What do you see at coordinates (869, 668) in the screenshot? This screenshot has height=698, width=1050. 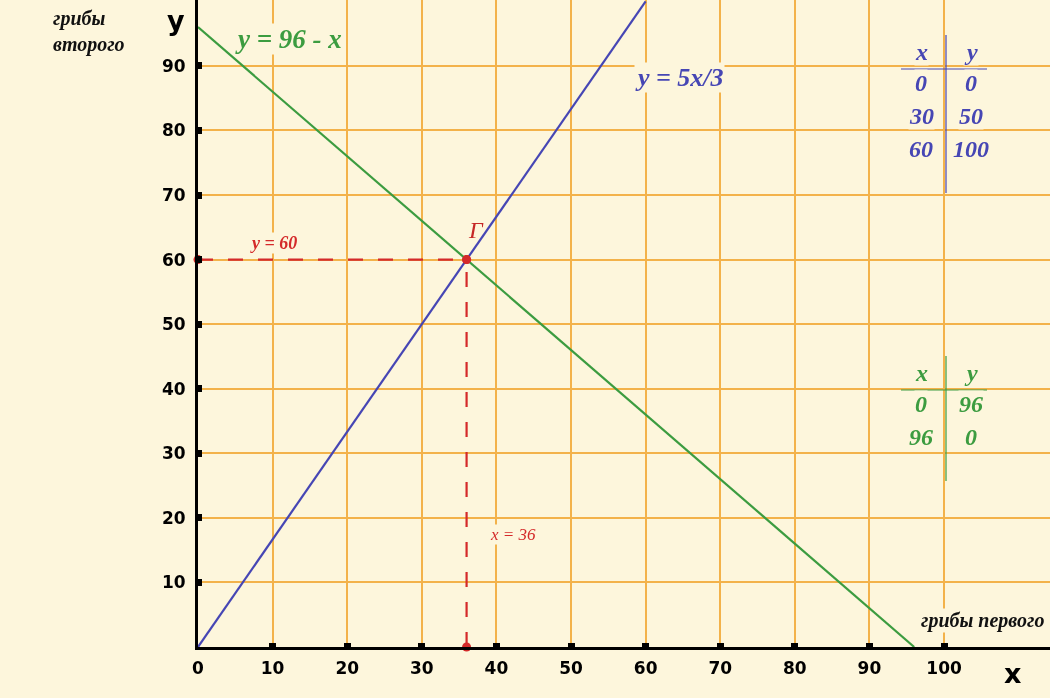 I see `x-tick-label: 90` at bounding box center [869, 668].